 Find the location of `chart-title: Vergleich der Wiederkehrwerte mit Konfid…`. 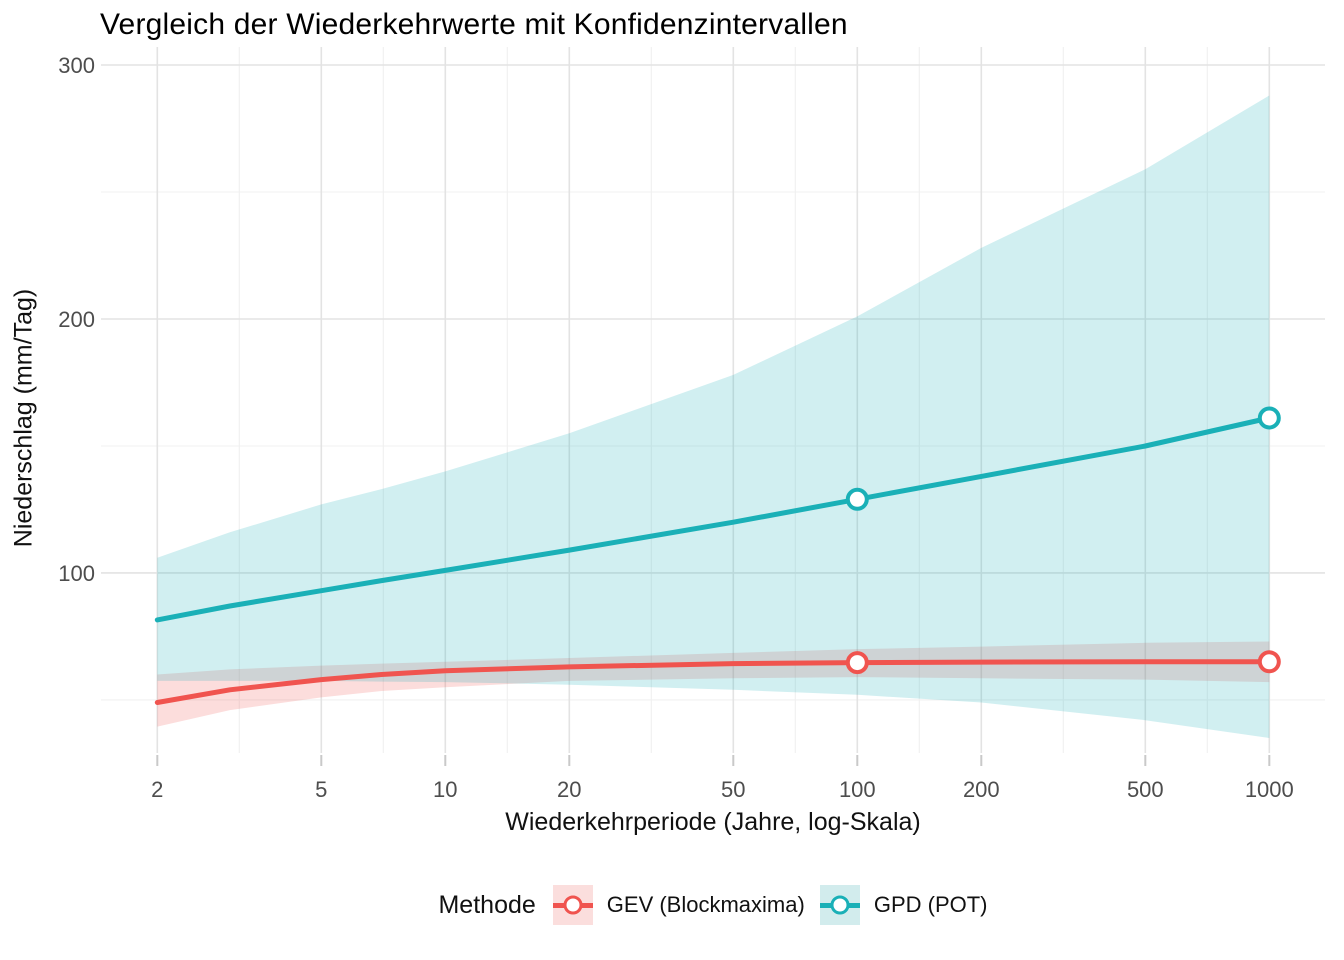

chart-title: Vergleich der Wiederkehrwerte mit Konfid… is located at coordinates (474, 24).